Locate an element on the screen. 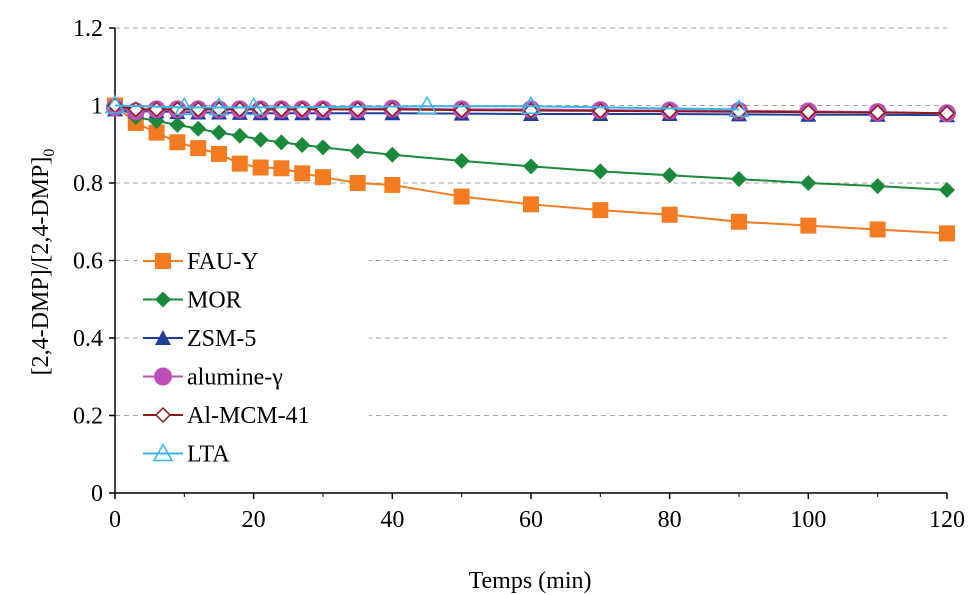 This screenshot has width=970, height=595. legend-entry: FAU-Y is located at coordinates (254, 261).